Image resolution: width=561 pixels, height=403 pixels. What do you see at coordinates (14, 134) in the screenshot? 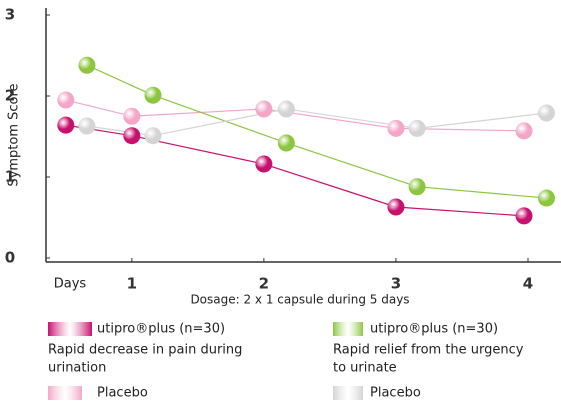
I see `y-axis-label: Symptom Score` at bounding box center [14, 134].